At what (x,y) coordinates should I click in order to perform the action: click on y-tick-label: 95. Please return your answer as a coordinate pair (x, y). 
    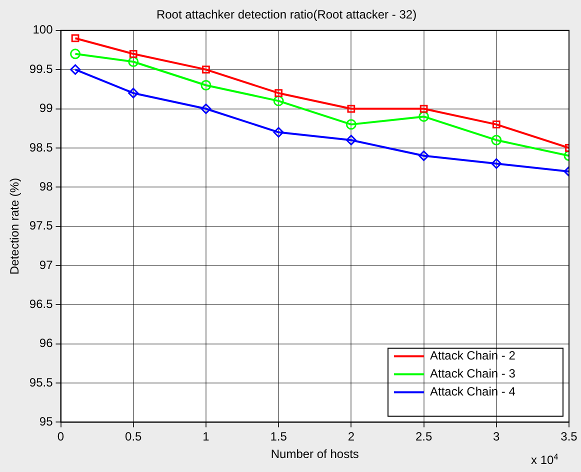
    Looking at the image, I should click on (46, 421).